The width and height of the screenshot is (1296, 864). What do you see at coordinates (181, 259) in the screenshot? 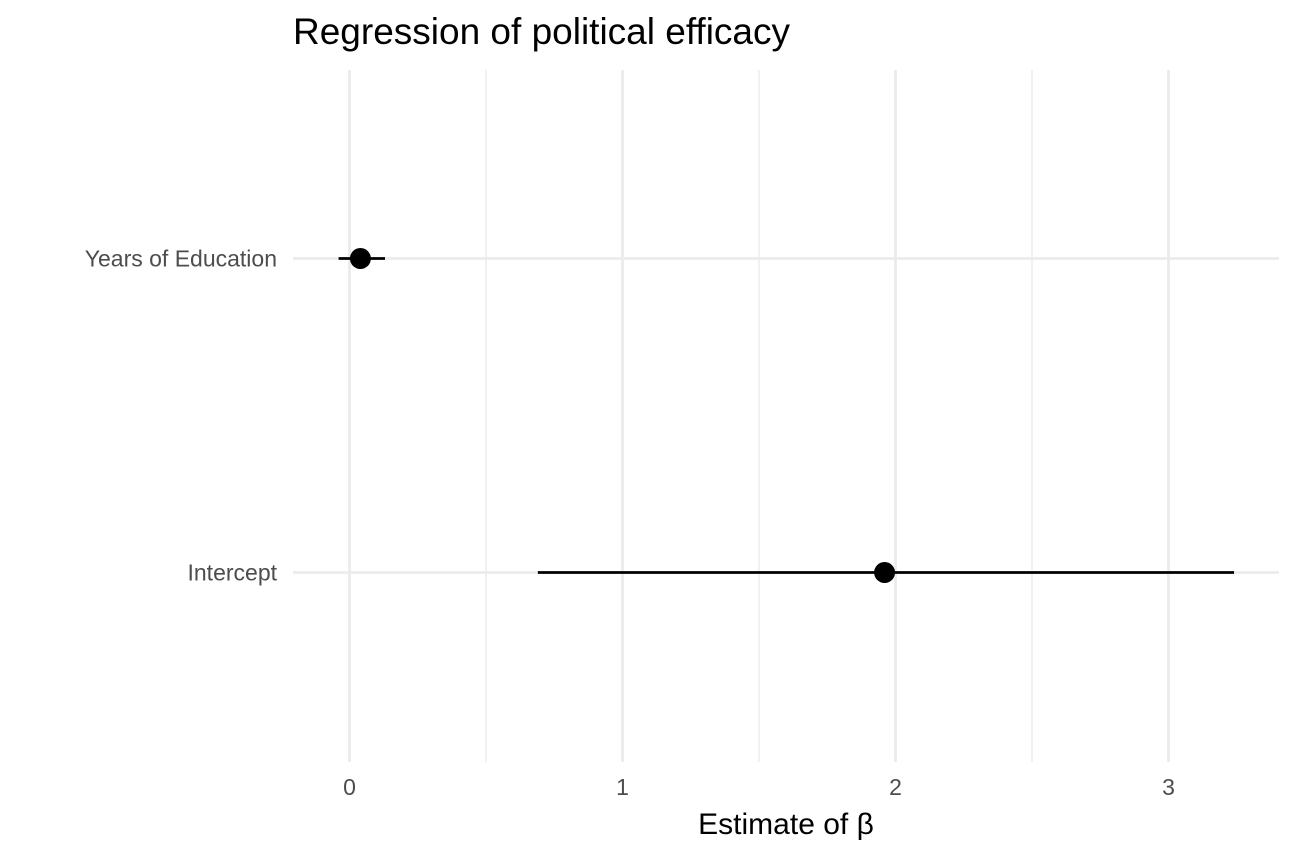
I see `y-tick-label: Years of Education` at bounding box center [181, 259].